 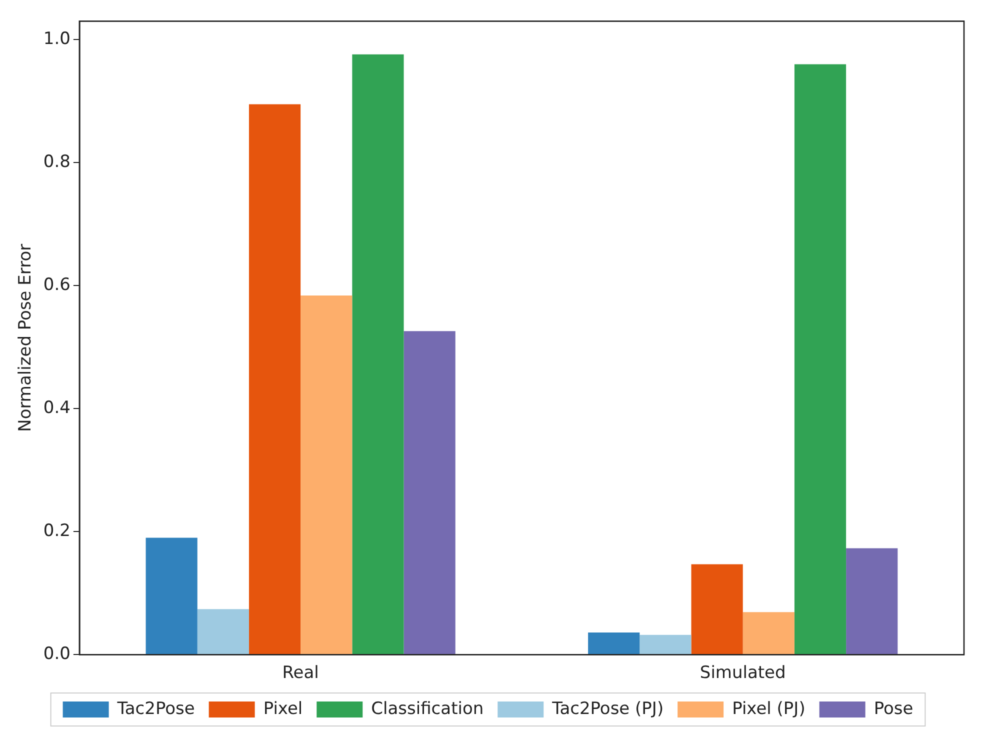 I want to click on legend-label: Tac2Pose (PJ), so click(x=607, y=708).